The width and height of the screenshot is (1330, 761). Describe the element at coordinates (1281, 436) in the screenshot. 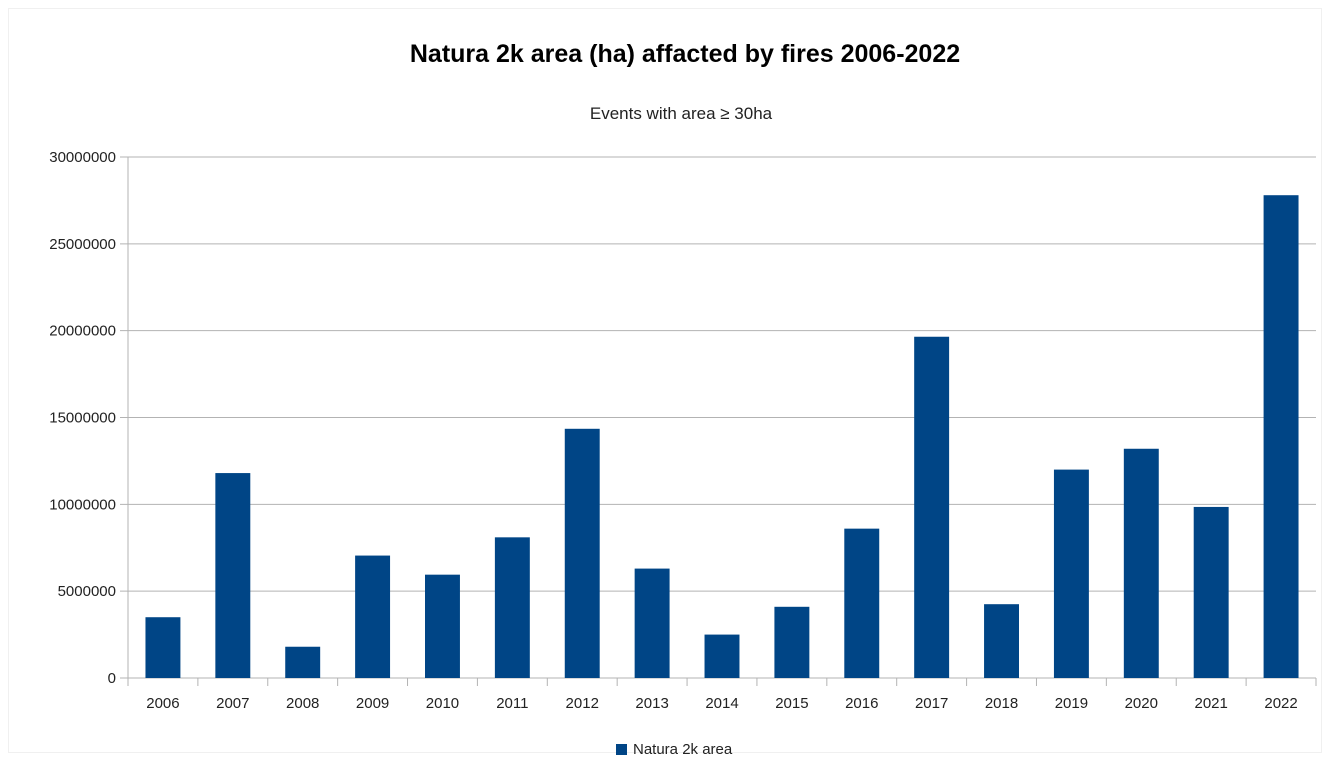

I see `bar-2022` at that location.